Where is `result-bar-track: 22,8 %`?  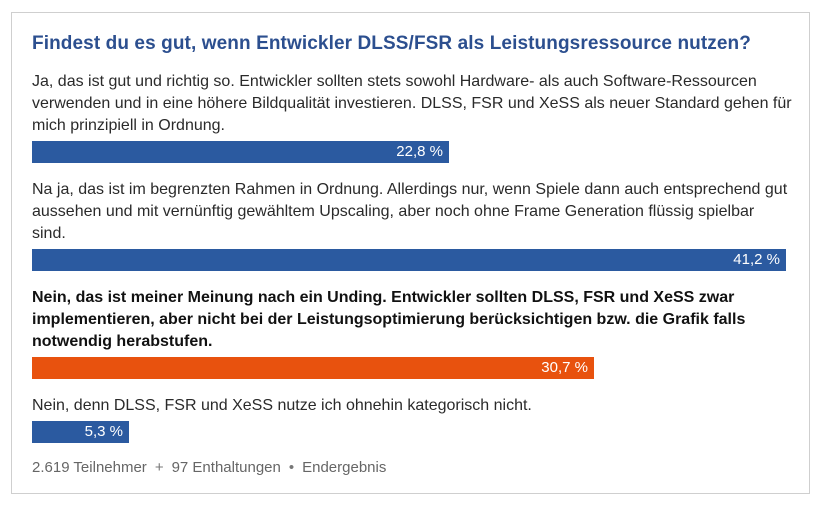 result-bar-track: 22,8 % is located at coordinates (409, 152).